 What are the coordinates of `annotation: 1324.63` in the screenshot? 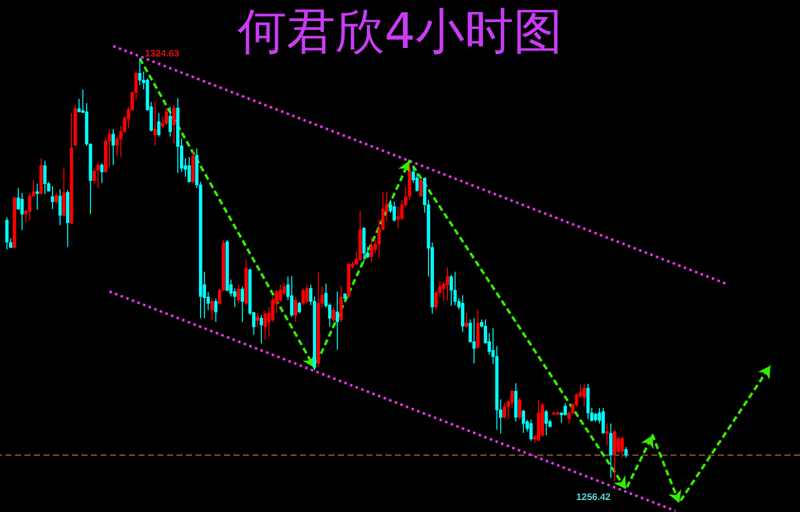 It's located at (162, 54).